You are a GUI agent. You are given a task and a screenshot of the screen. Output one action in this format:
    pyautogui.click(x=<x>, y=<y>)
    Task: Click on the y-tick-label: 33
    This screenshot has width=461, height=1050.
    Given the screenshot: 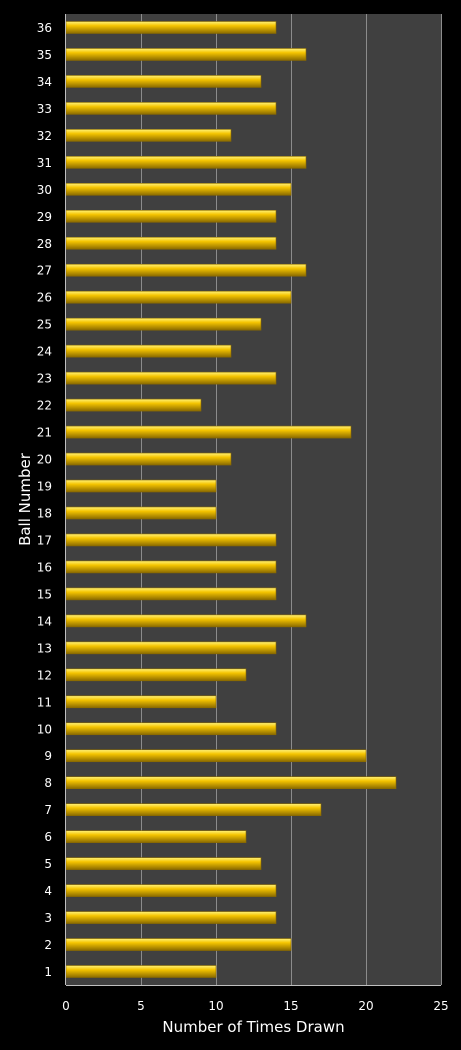 What is the action you would take?
    pyautogui.click(x=44, y=109)
    